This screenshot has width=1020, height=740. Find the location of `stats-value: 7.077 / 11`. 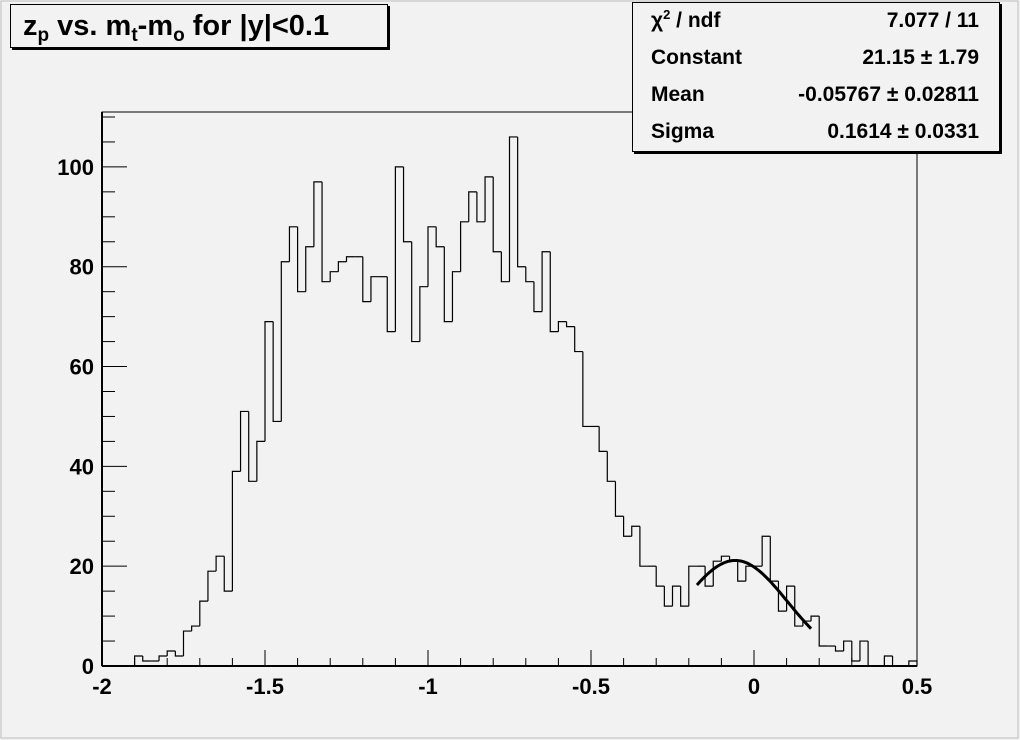

stats-value: 7.077 / 11 is located at coordinates (932, 20).